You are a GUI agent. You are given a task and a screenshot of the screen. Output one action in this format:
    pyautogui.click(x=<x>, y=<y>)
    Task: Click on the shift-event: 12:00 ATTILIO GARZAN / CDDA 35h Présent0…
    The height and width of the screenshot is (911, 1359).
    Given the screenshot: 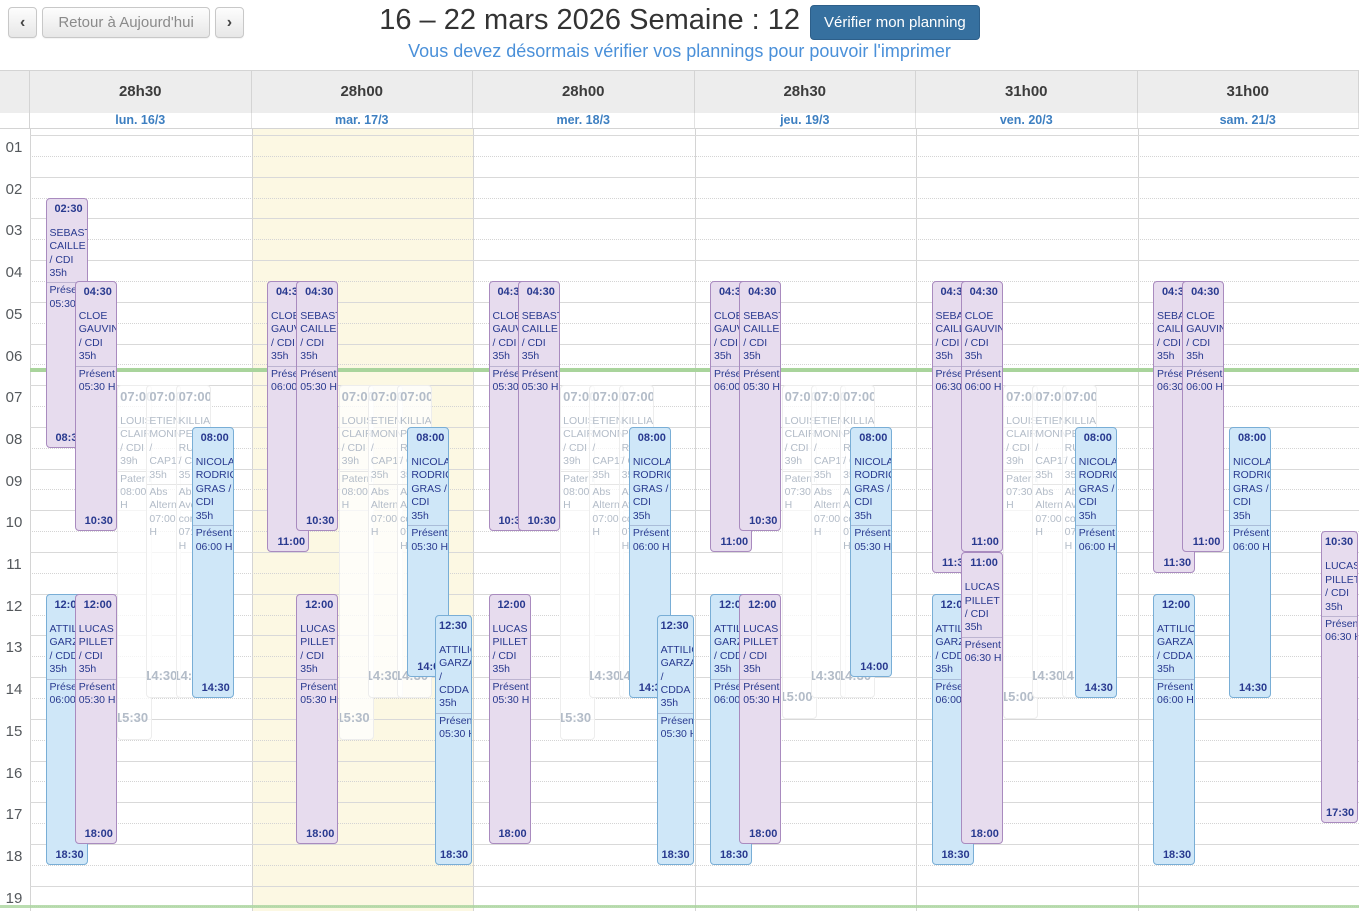 What is the action you would take?
    pyautogui.click(x=1174, y=729)
    